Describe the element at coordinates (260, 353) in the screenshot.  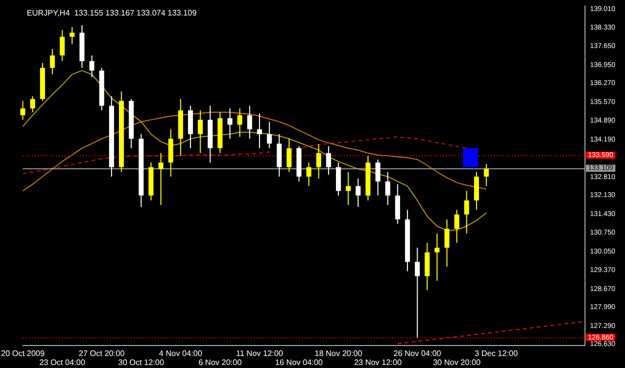
I see `x-tick-label: 11 Nov 12:00` at that location.